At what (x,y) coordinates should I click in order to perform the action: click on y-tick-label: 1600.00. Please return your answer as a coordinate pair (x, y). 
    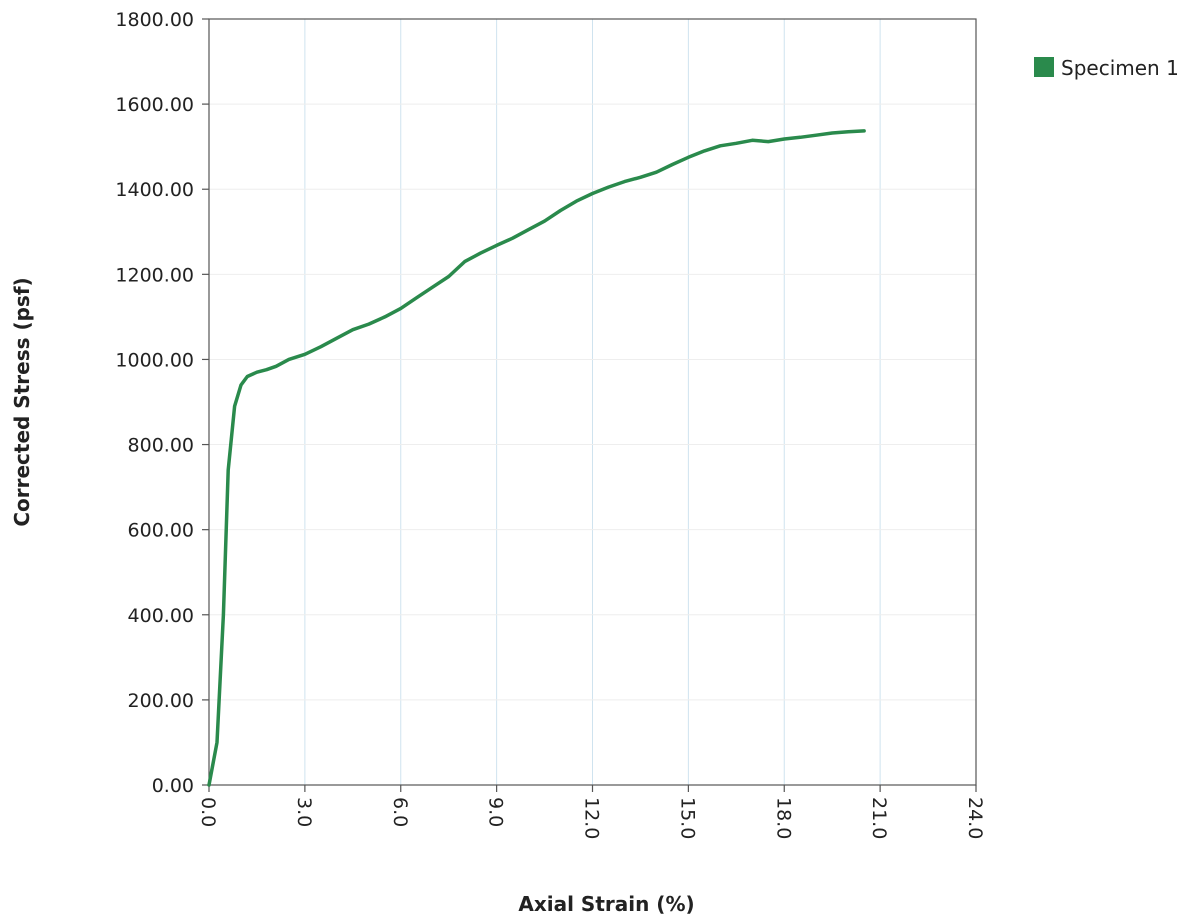
    Looking at the image, I should click on (154, 105).